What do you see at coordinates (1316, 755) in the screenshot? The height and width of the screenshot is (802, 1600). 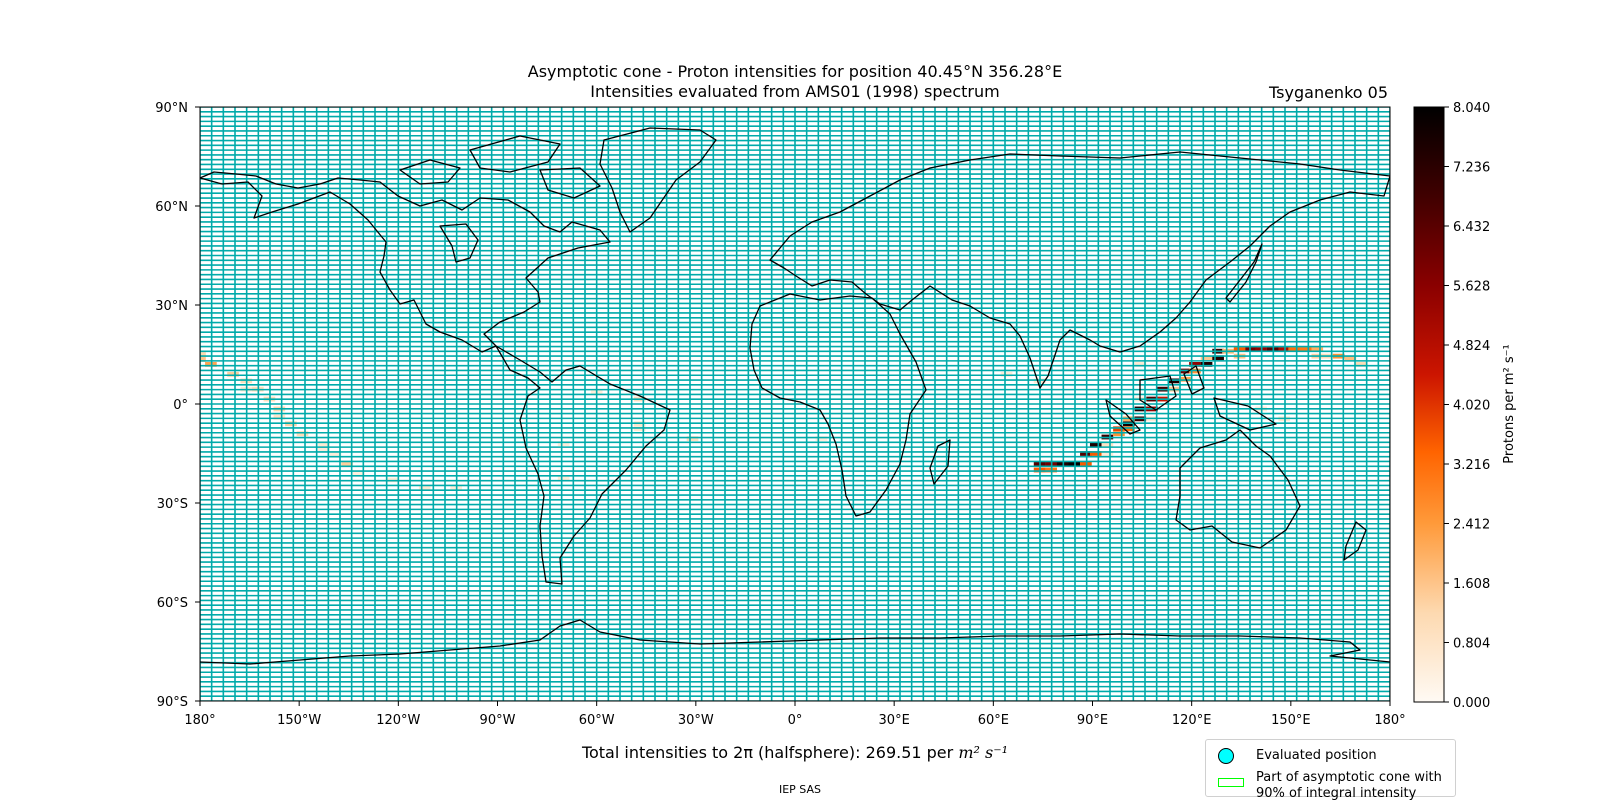 I see `legend-label-evaluated-position: Evaluated position` at bounding box center [1316, 755].